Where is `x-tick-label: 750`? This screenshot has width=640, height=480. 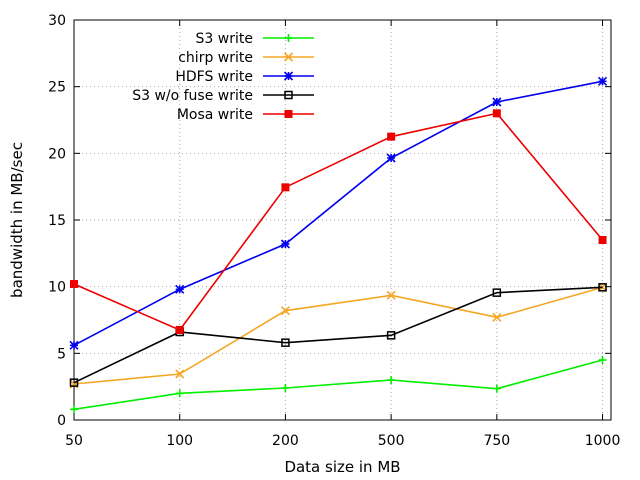 x-tick-label: 750 is located at coordinates (496, 441).